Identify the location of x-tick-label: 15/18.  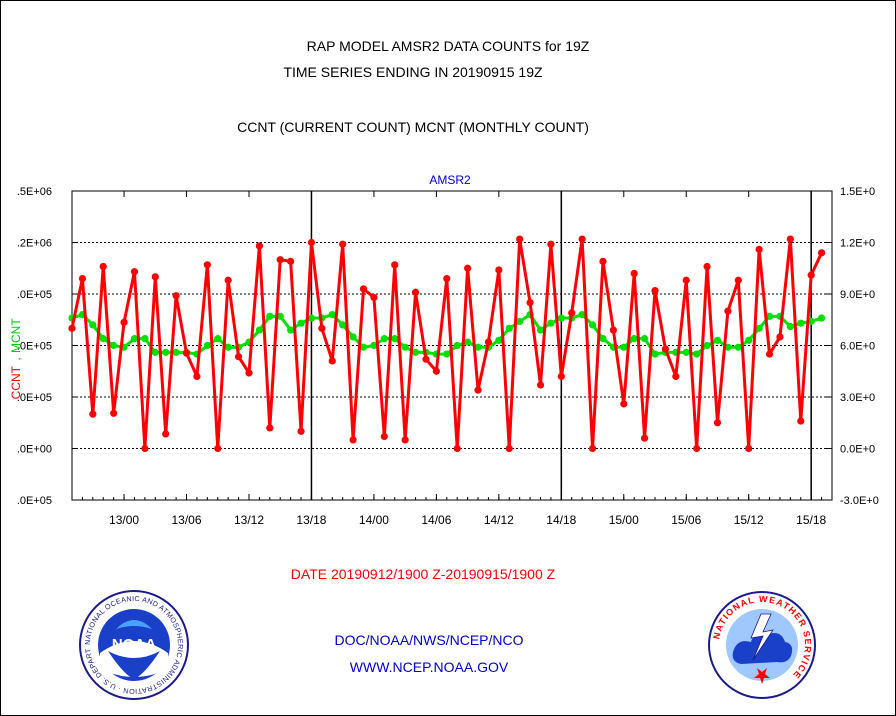
(811, 520).